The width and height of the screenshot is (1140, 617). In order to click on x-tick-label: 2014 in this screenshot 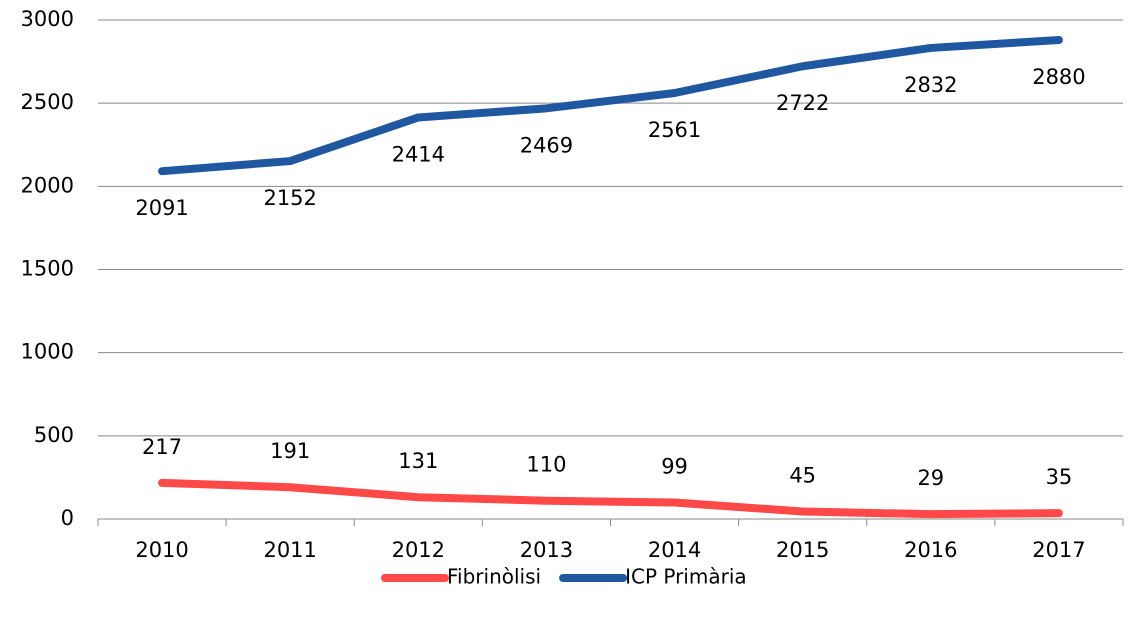, I will do `click(674, 550)`.